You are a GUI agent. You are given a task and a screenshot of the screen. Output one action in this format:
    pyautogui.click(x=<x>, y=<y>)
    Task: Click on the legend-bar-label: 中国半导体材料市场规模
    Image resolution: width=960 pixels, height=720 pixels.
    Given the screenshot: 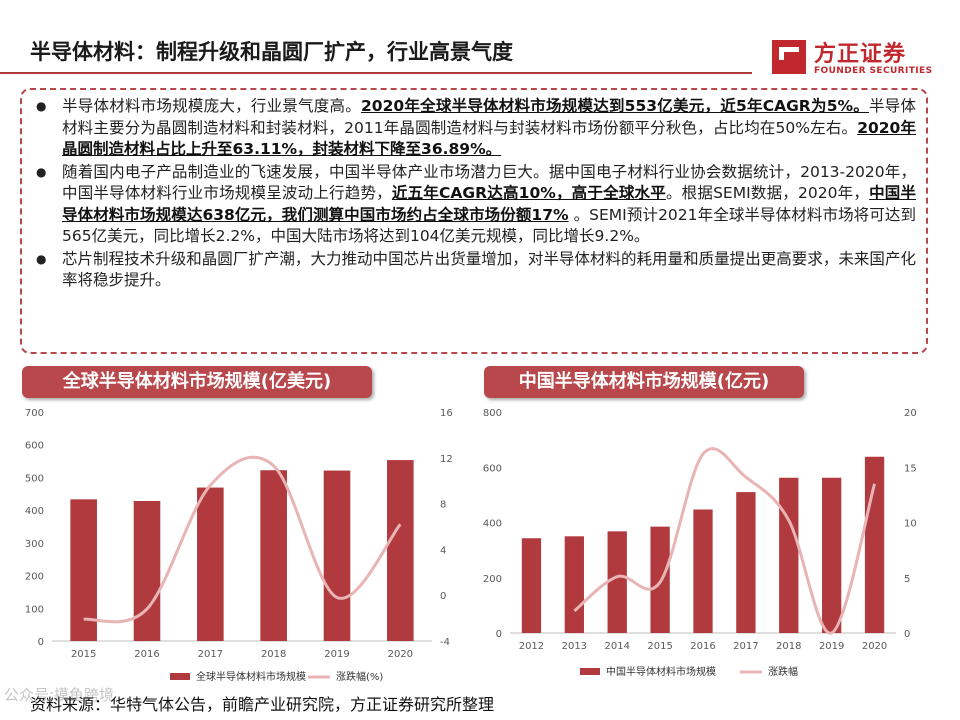 What is the action you would take?
    pyautogui.click(x=661, y=671)
    